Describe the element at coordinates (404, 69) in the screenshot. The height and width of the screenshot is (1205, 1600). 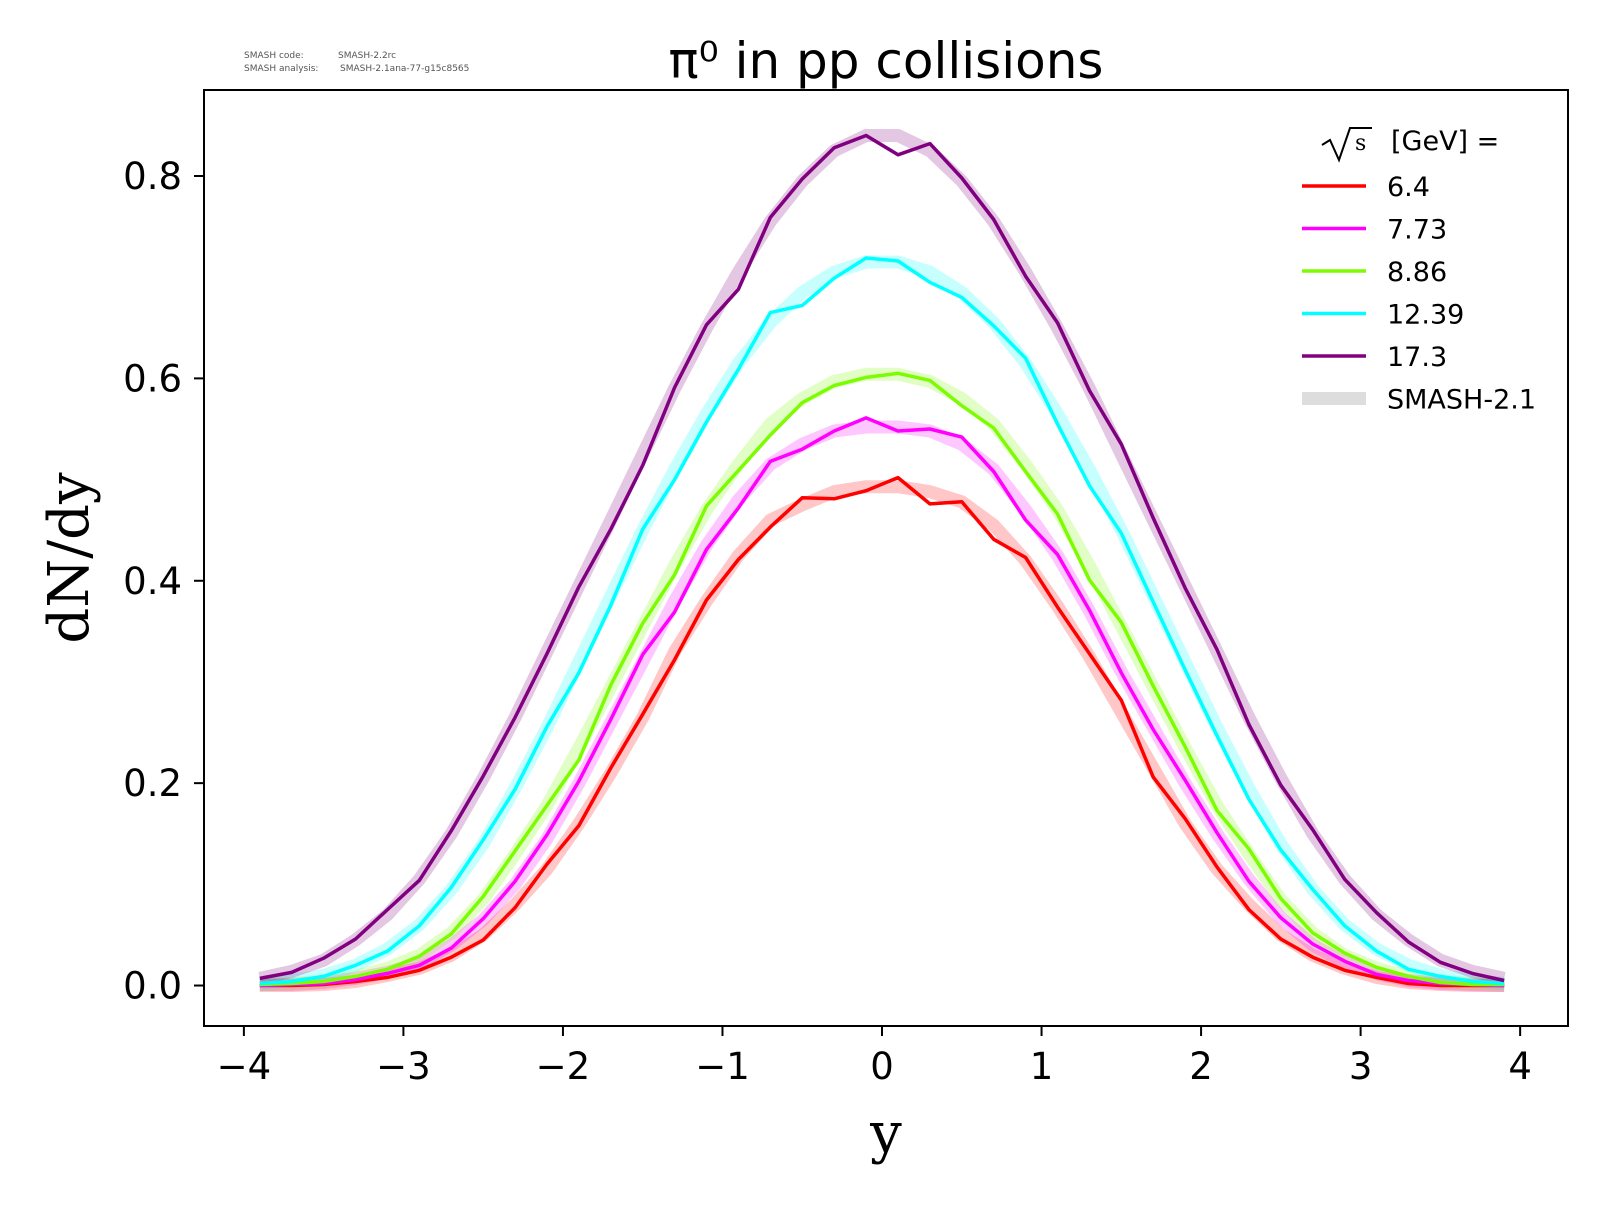
I see `meta-analysis-value: SMASH-2.1ana-77-g15c8565` at that location.